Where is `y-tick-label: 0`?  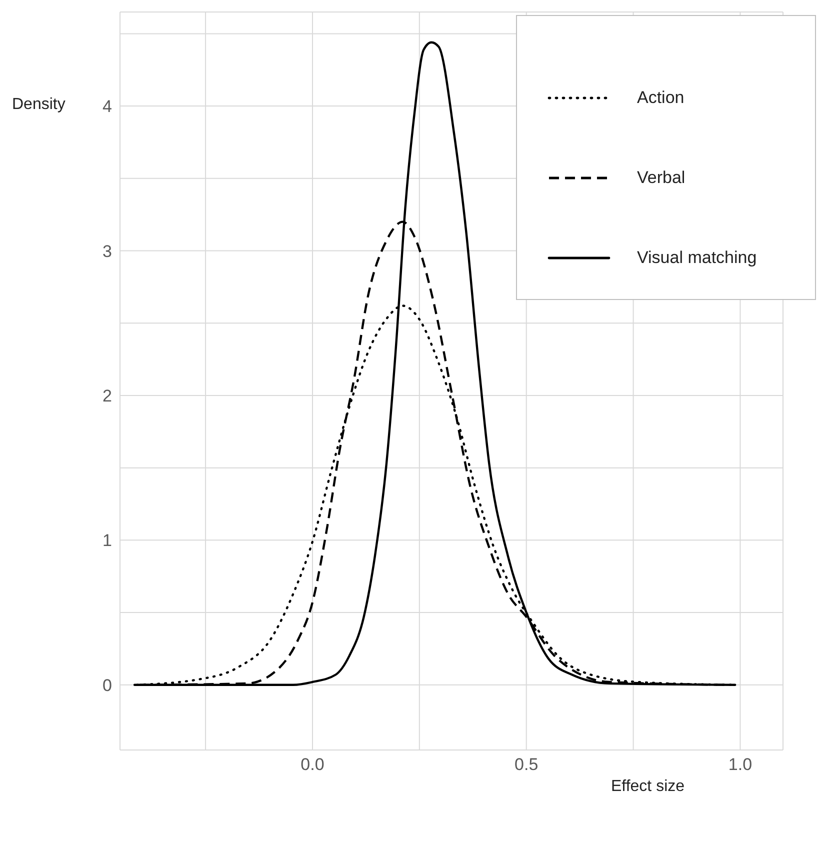 y-tick-label: 0 is located at coordinates (107, 685).